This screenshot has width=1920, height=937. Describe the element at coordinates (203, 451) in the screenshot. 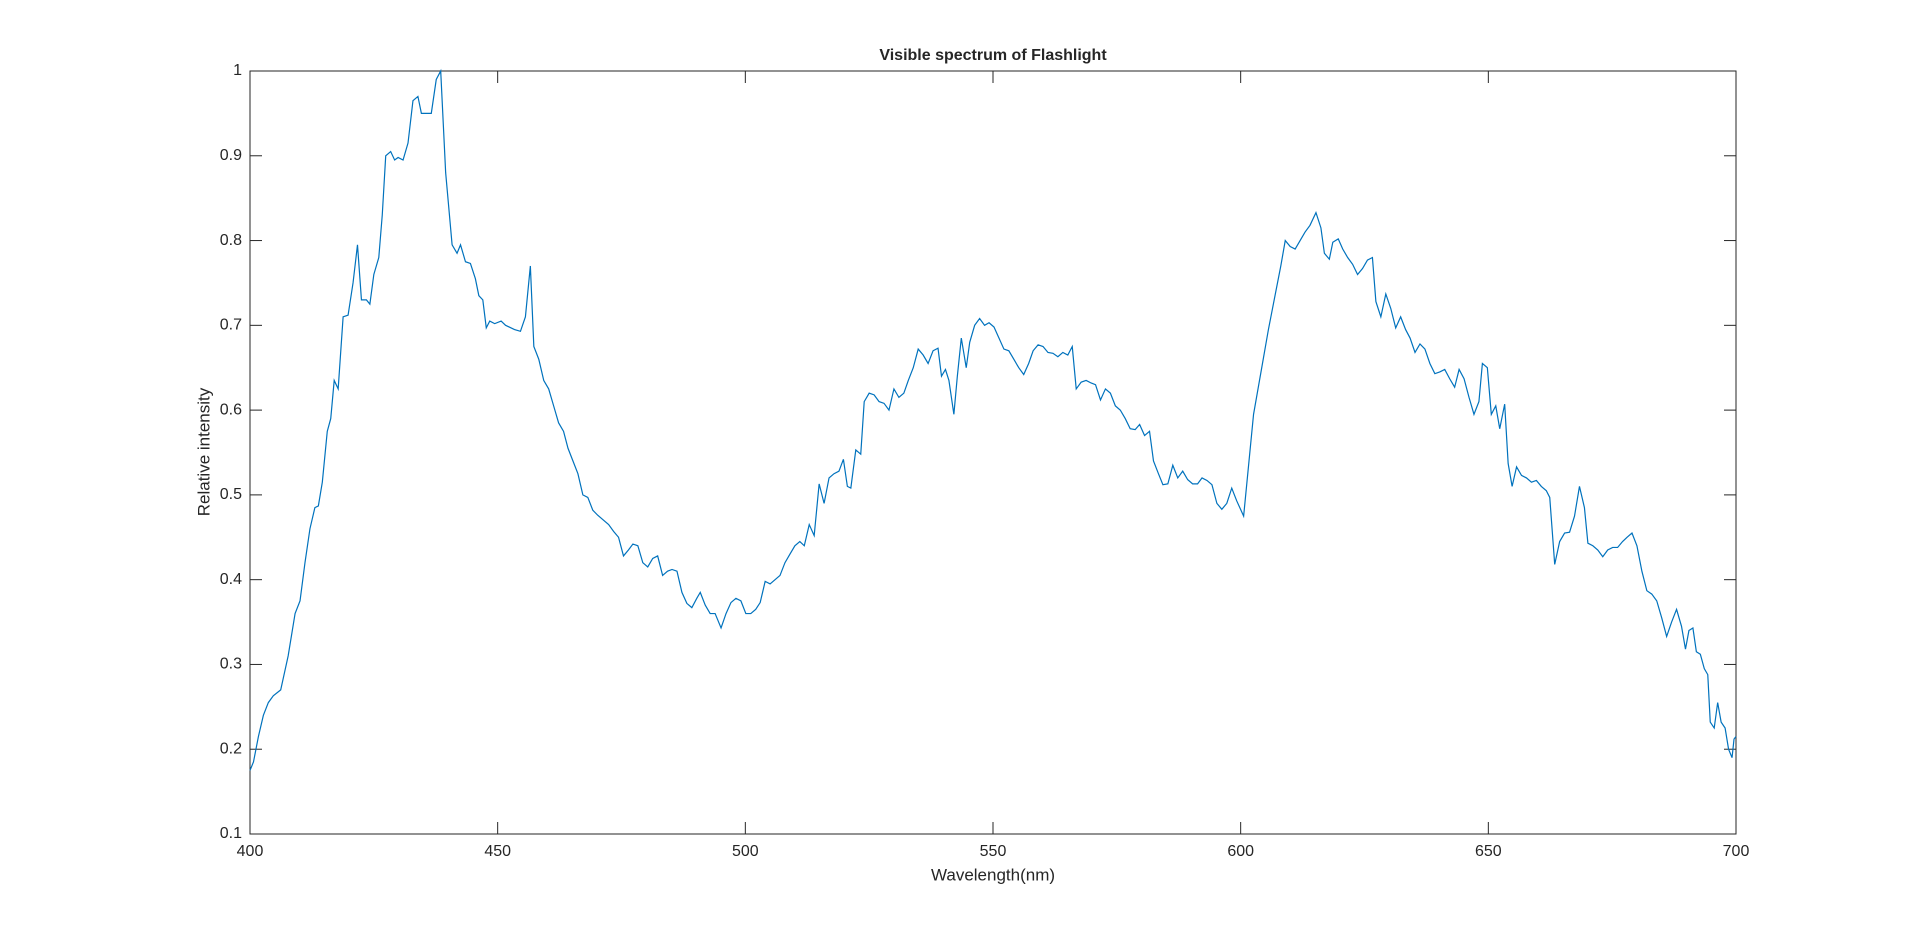

I see `y-axis-label: Relative intensity` at that location.